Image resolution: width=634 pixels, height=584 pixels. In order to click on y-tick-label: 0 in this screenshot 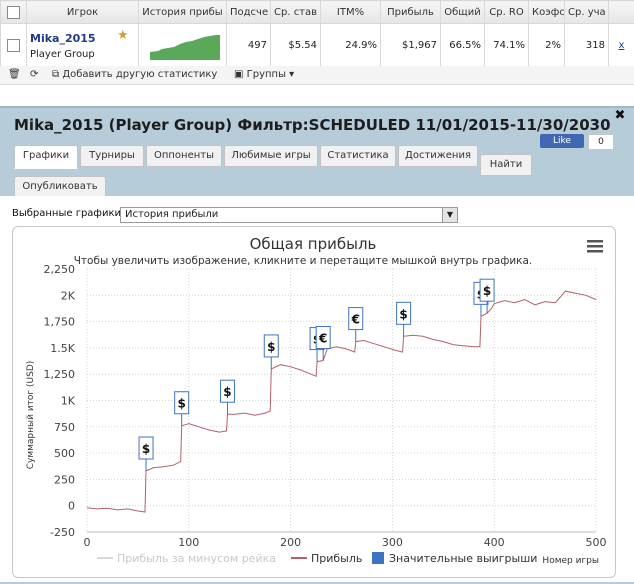, I will do `click(71, 506)`.